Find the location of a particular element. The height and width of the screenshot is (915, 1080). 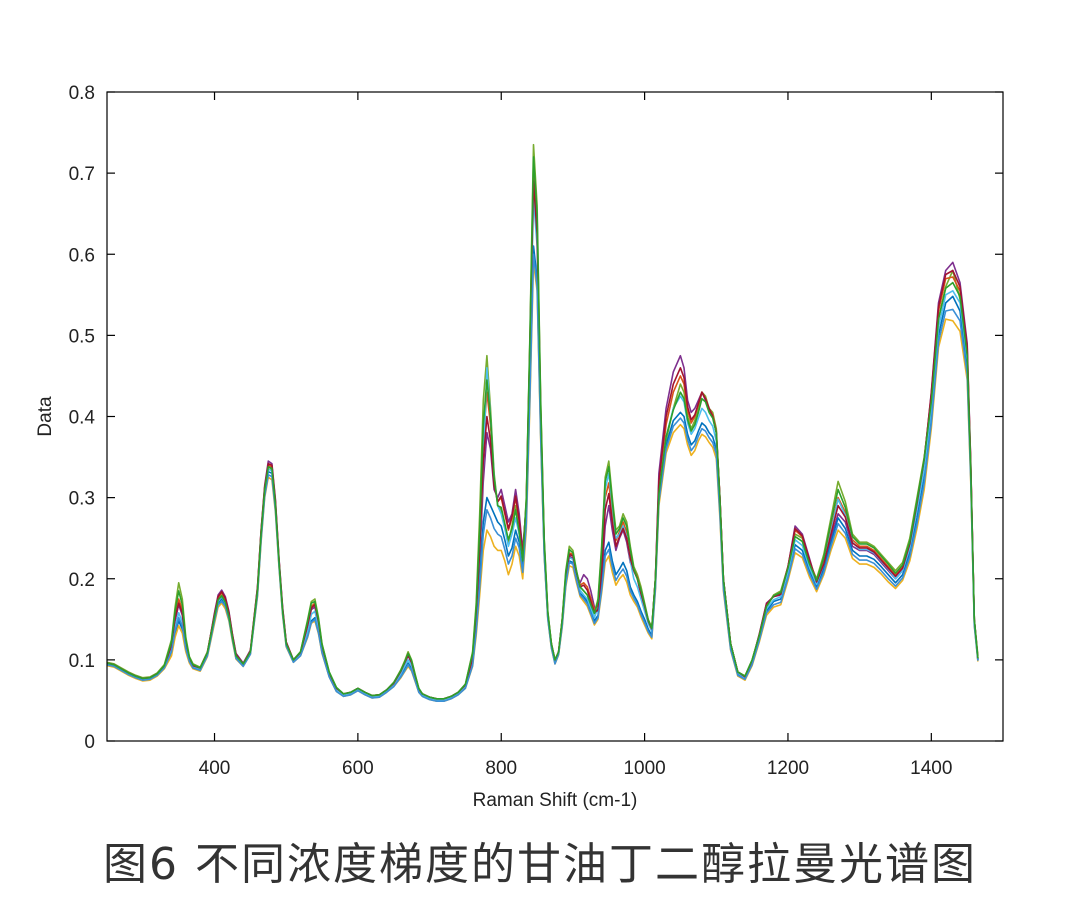

y-tick-label: 0.7 is located at coordinates (82, 174).